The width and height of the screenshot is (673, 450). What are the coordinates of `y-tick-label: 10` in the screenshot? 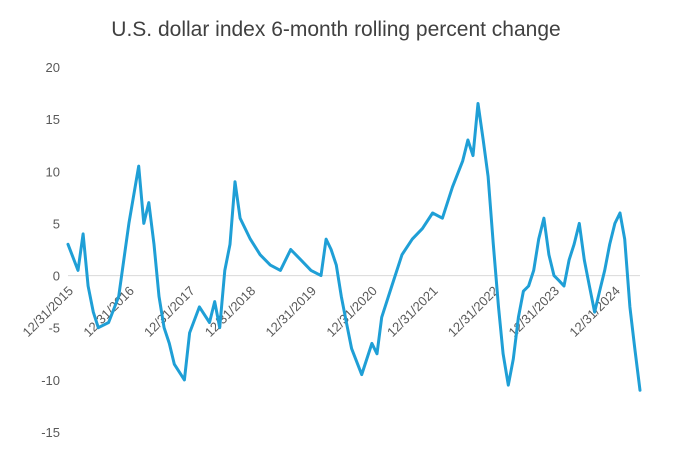 It's located at (53, 171).